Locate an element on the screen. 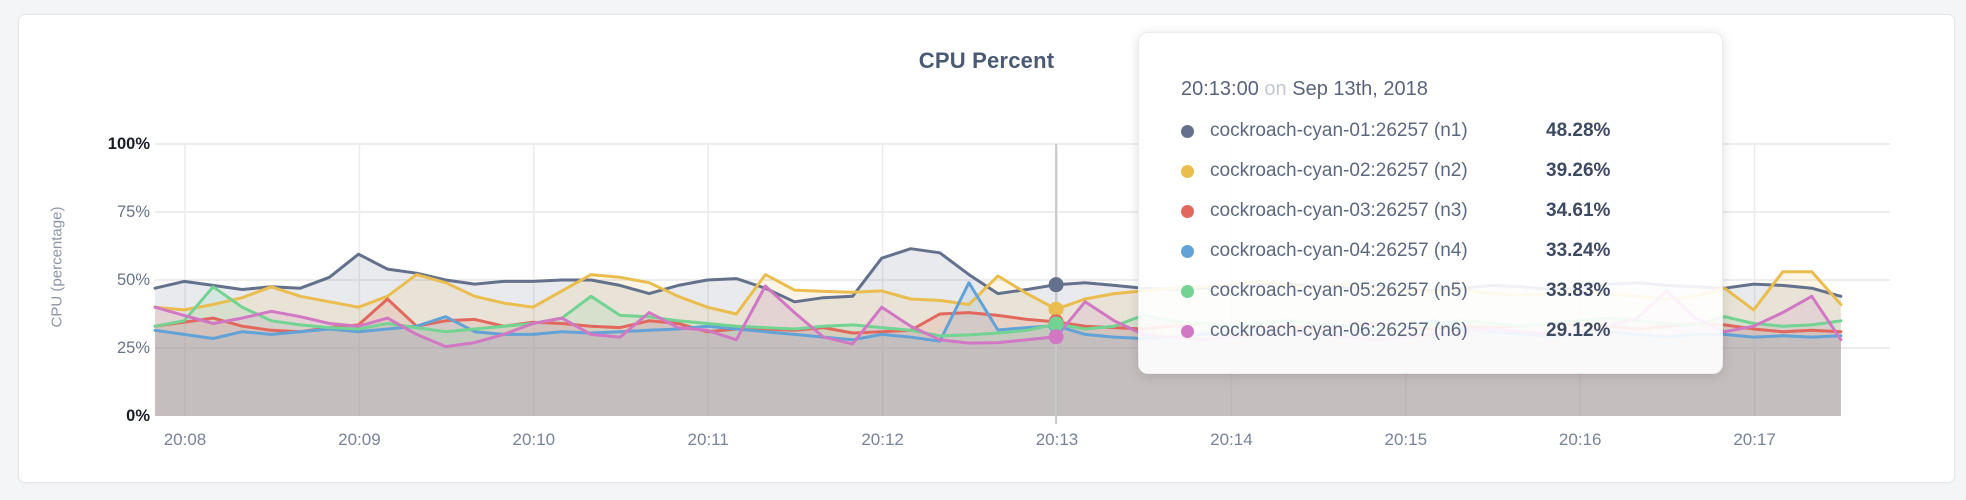 This screenshot has width=1966, height=500. tooltip-series-label: cockroach-cyan-03:26257 (n3) is located at coordinates (1339, 210).